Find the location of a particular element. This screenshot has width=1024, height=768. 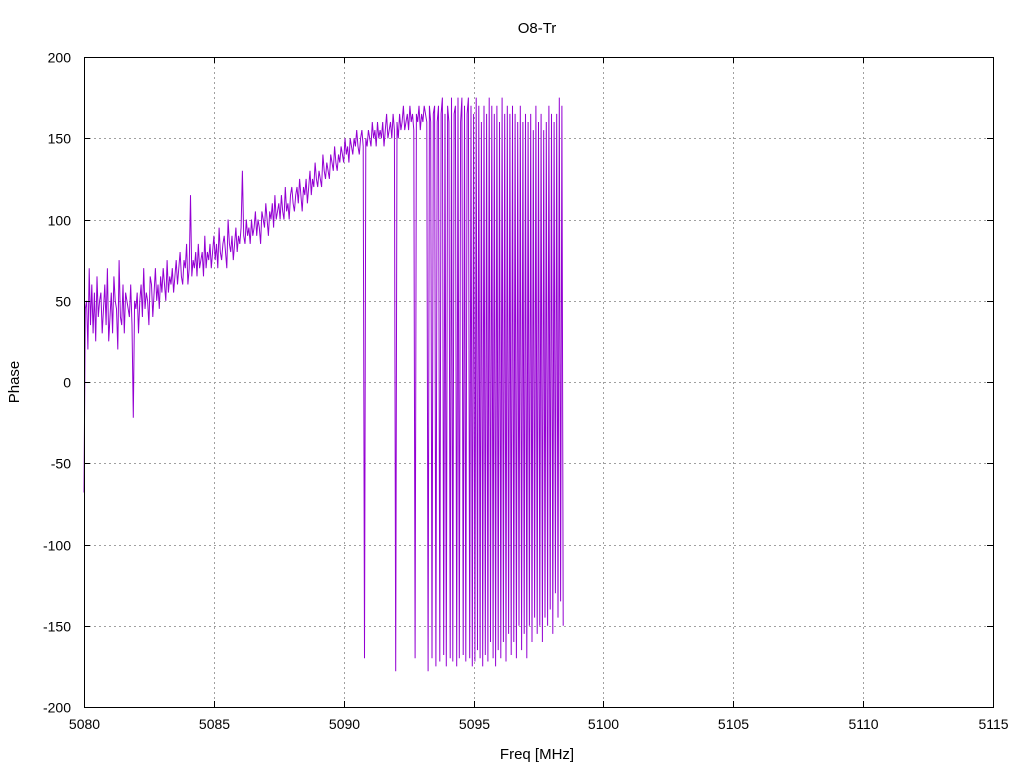

y-tick-label: -50 is located at coordinates (61, 464).